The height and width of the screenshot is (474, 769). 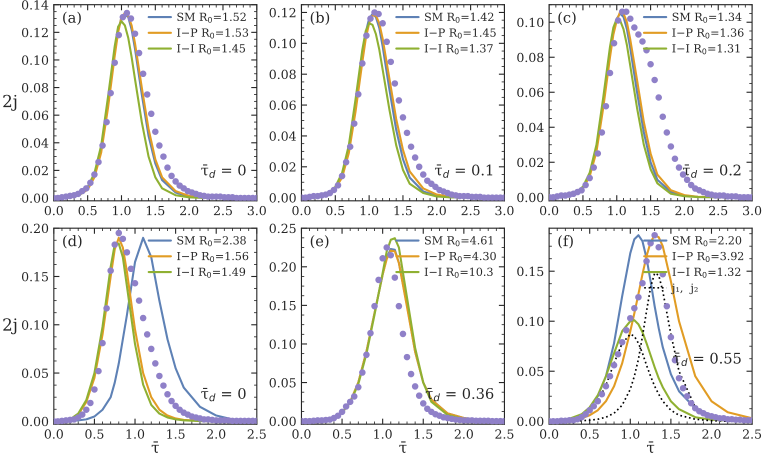 I want to click on legend-label: I−I R$_{0}$=1.37, so click(x=458, y=49).